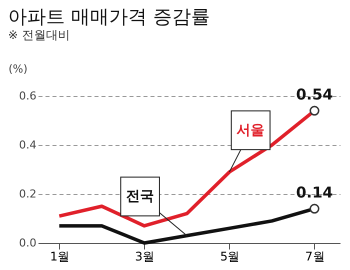  I want to click on x-tick-label: 3월, so click(145, 257).